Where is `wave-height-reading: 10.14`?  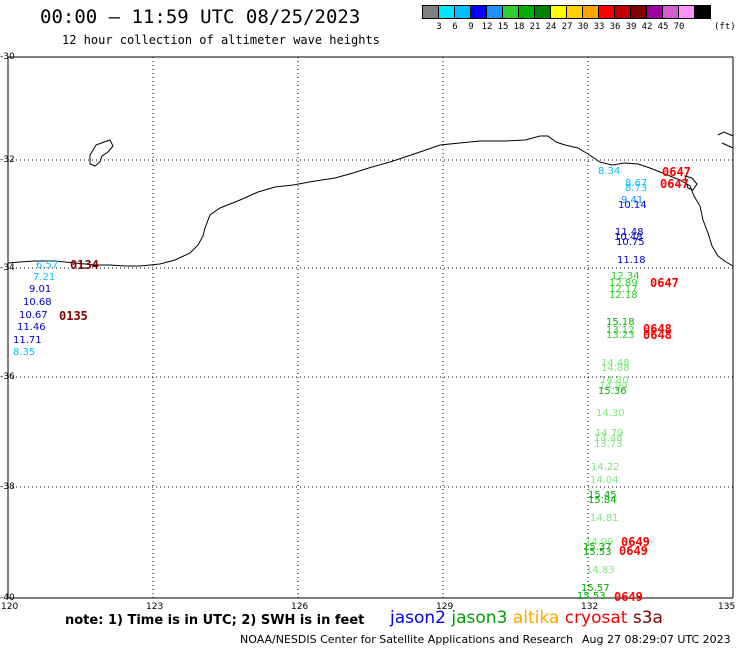
wave-height-reading: 10.14 is located at coordinates (632, 205).